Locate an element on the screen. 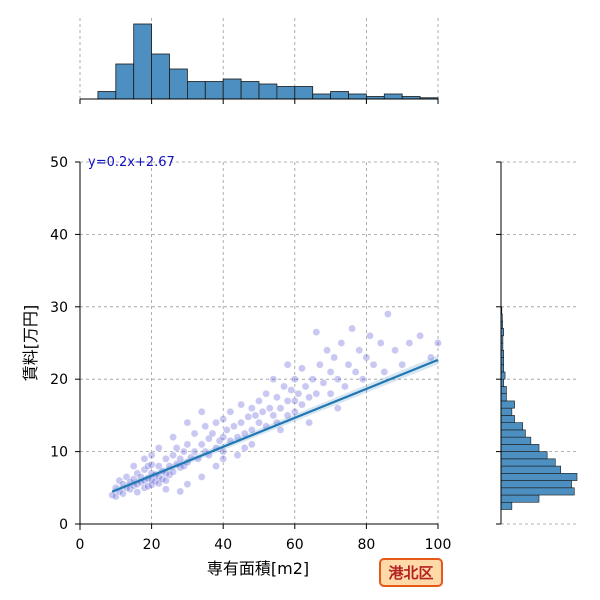 The image size is (600, 600). x-marginal-histogram is located at coordinates (259, 61).